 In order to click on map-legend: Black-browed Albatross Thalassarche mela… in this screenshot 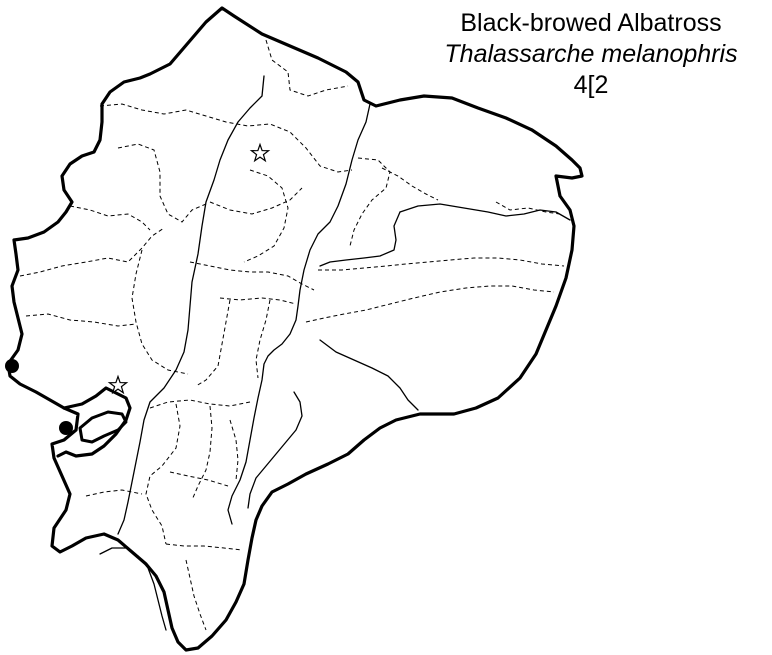, I will do `click(591, 54)`.